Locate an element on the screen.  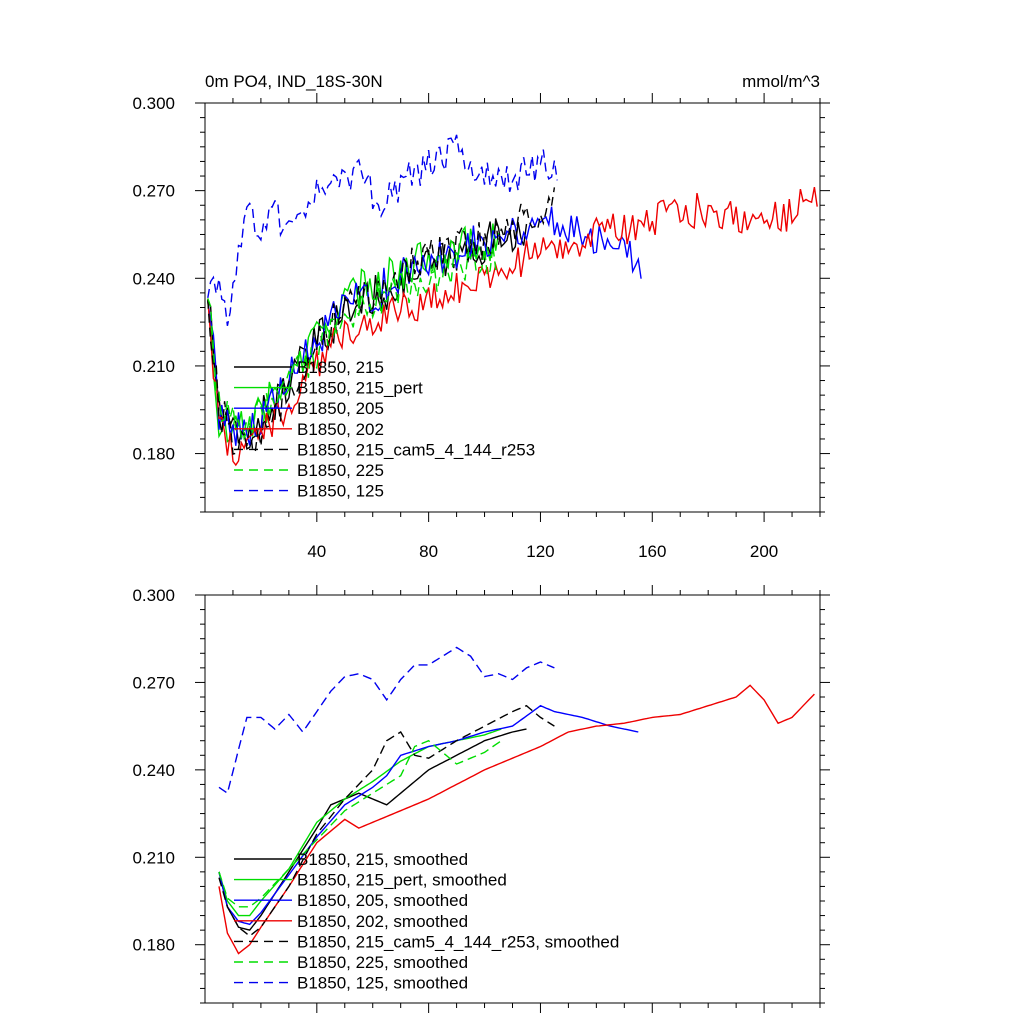
legend-label: B1850, 215_pert, smoothed is located at coordinates (402, 880).